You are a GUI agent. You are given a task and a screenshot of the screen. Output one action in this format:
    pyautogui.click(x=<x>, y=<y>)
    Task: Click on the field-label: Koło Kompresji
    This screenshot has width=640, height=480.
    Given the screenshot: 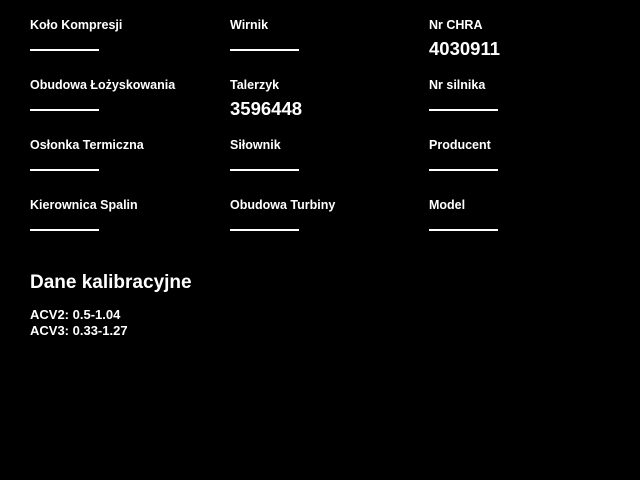 What is the action you would take?
    pyautogui.click(x=76, y=25)
    